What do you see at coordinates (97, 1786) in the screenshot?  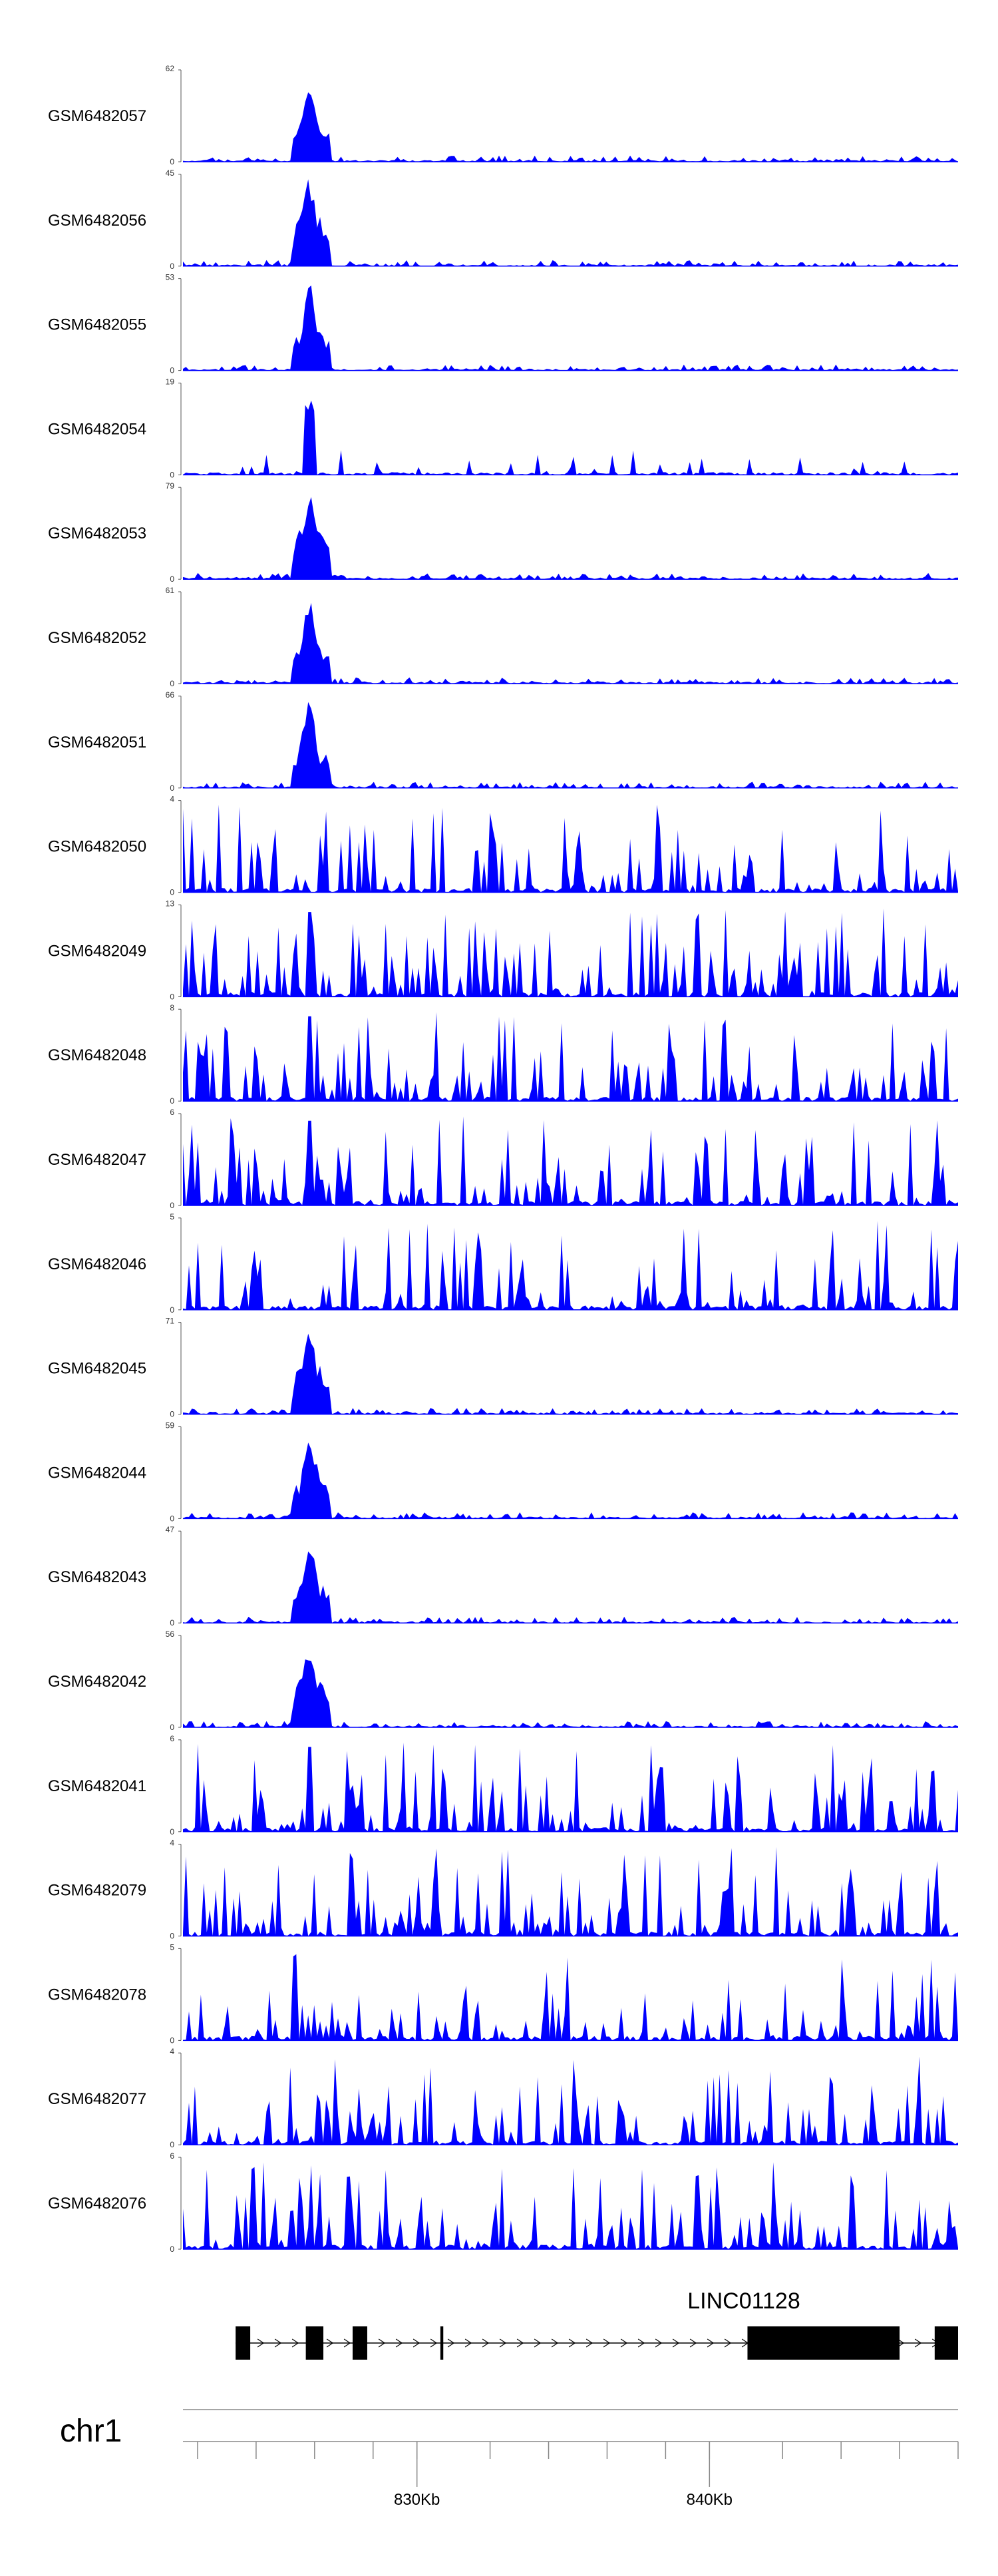 I see `track-label: GSM6482041` at bounding box center [97, 1786].